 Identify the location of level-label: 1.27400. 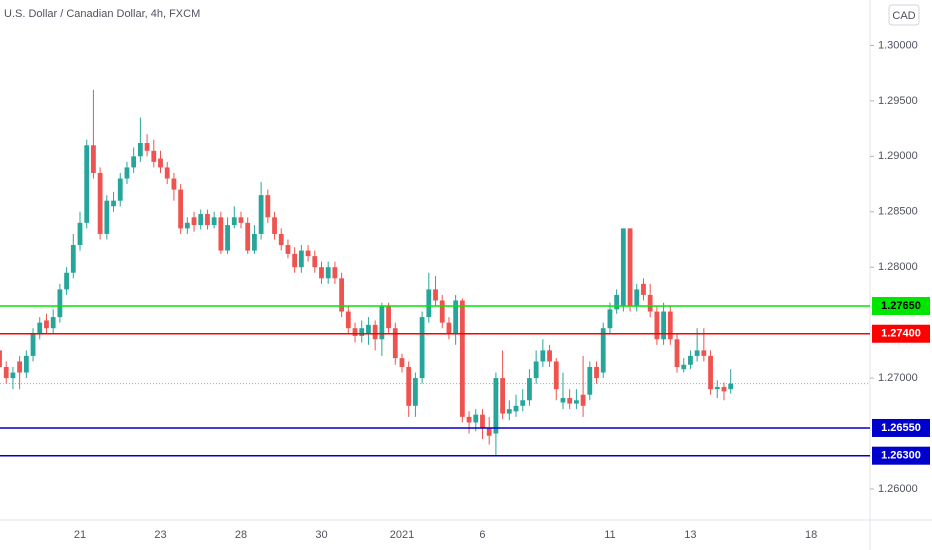
(901, 334).